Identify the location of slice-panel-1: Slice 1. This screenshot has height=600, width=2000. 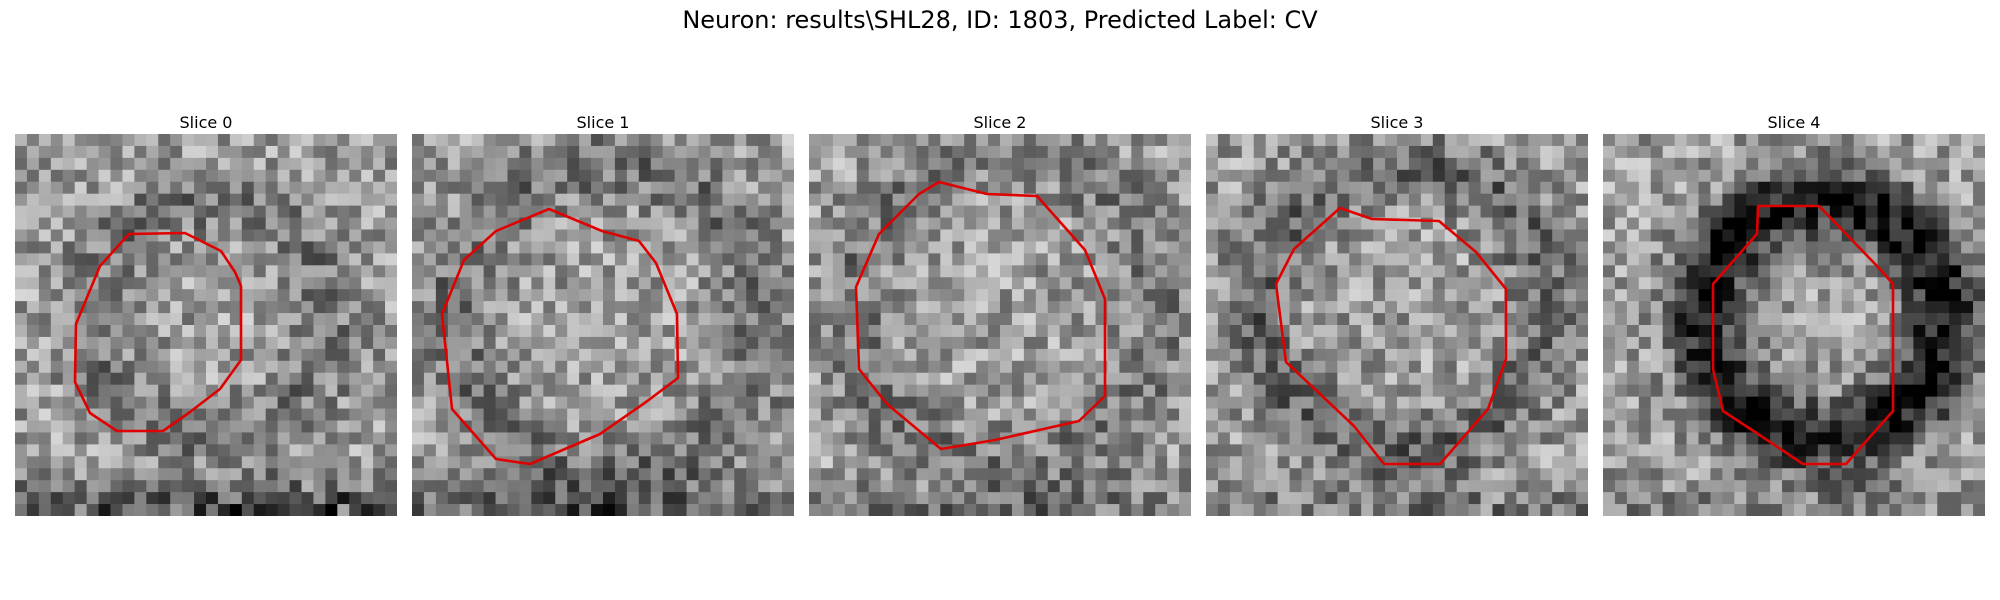
(603, 314).